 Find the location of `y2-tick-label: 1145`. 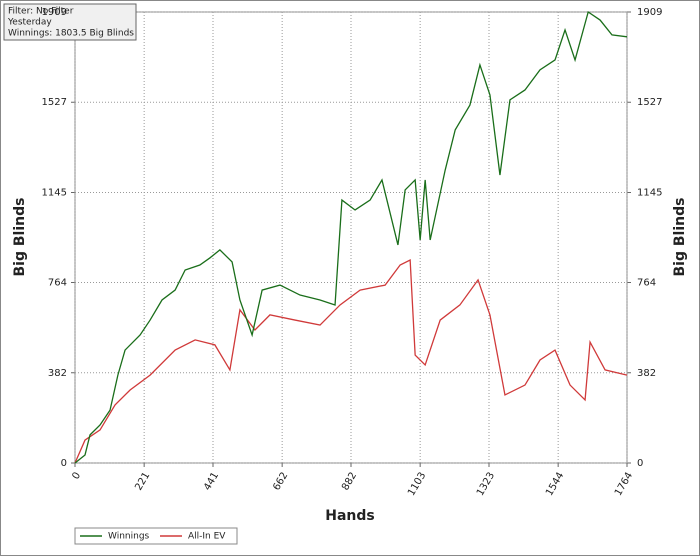

y2-tick-label: 1145 is located at coordinates (649, 192).